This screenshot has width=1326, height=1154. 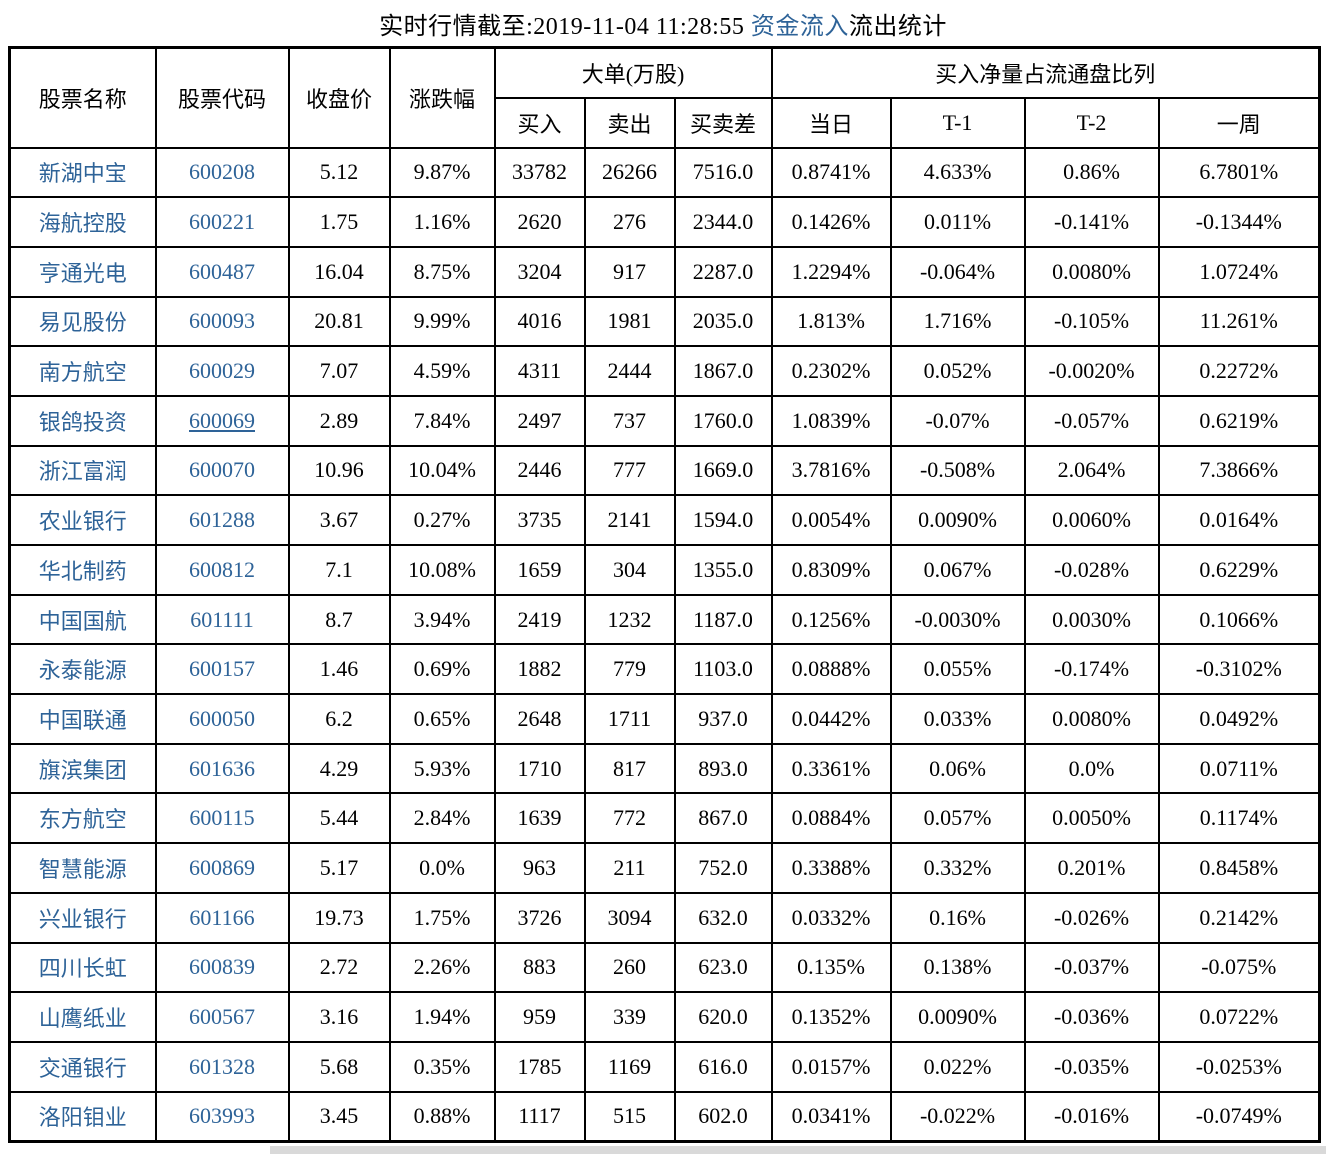 What do you see at coordinates (957, 122) in the screenshot?
I see `col-header-t1: T-1` at bounding box center [957, 122].